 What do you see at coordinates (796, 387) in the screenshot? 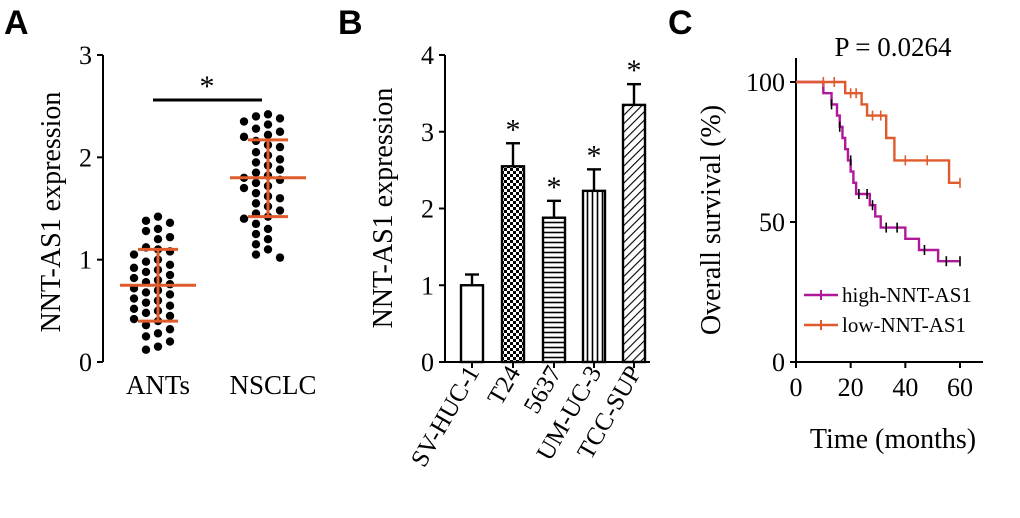
I see `panel-c-xtick-label: 0` at bounding box center [796, 387].